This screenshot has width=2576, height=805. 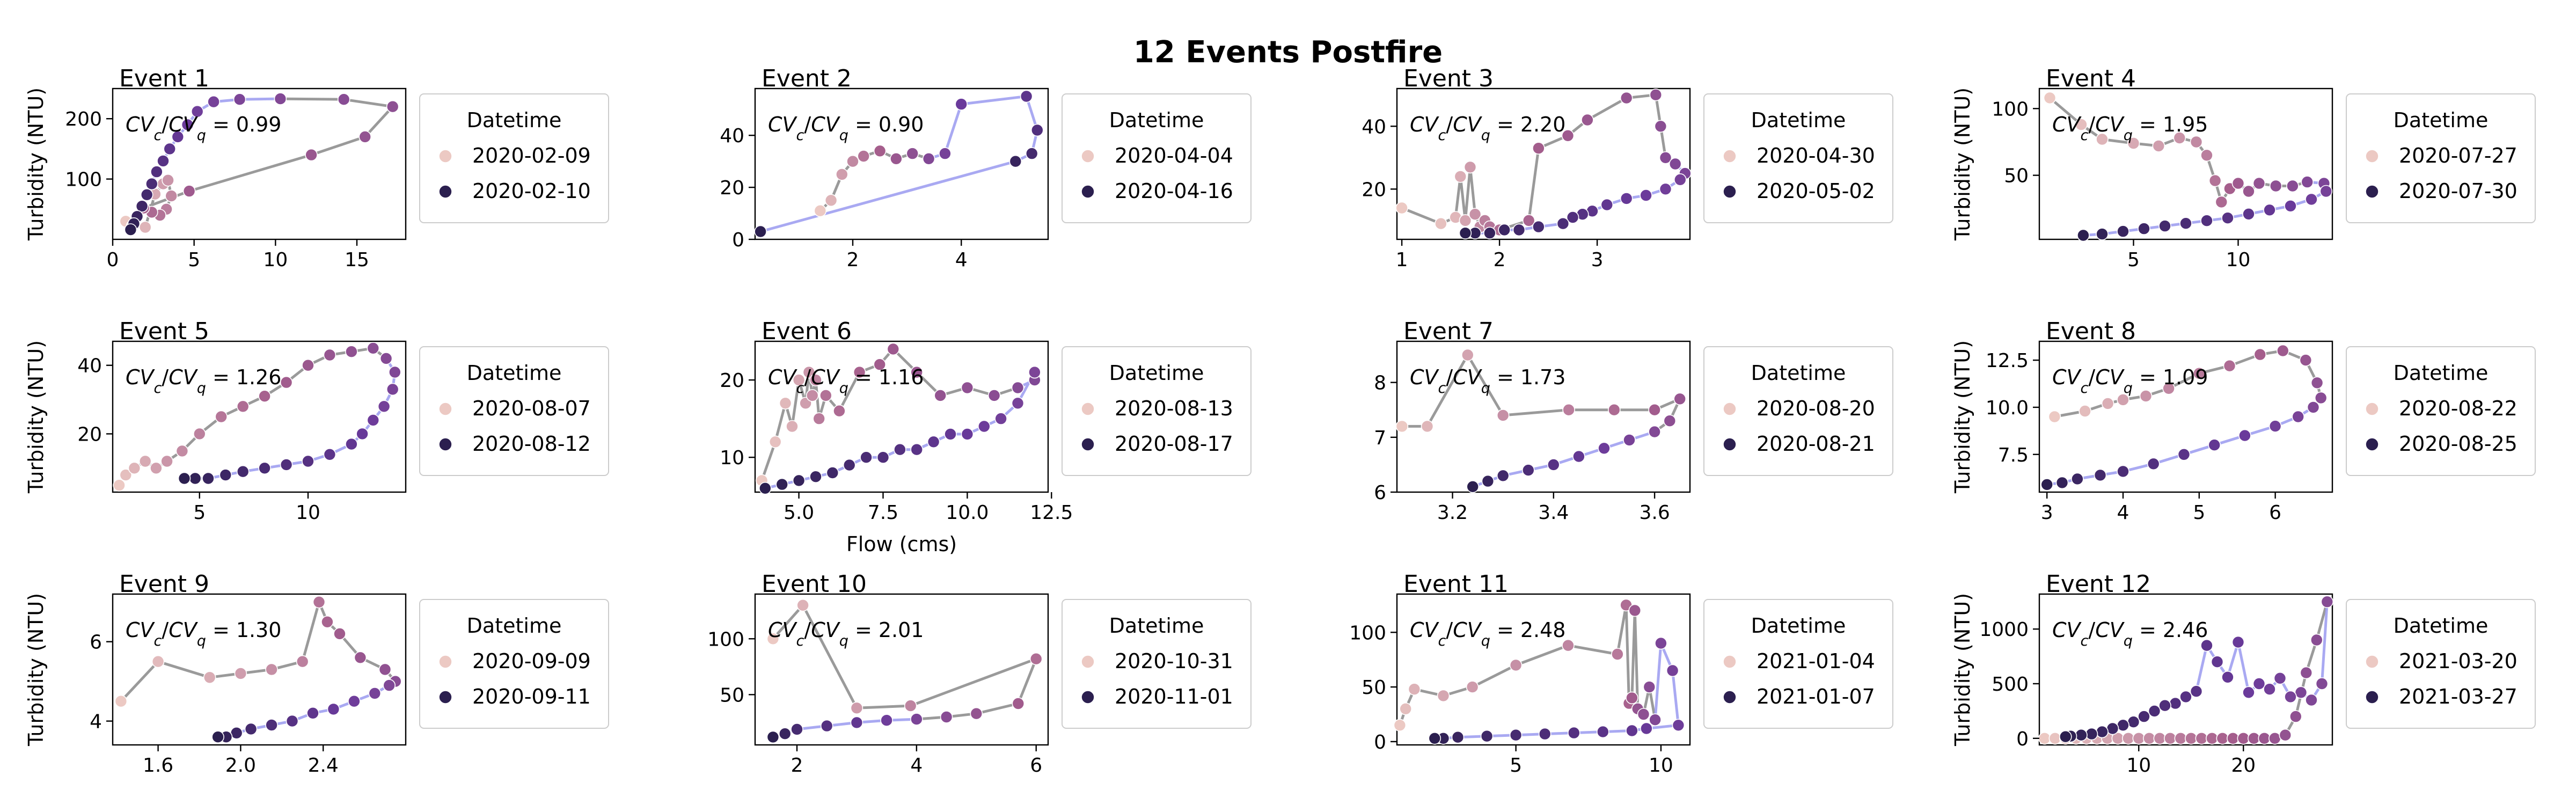 What do you see at coordinates (531, 155) in the screenshot?
I see `legend-label: 2020-02-09` at bounding box center [531, 155].